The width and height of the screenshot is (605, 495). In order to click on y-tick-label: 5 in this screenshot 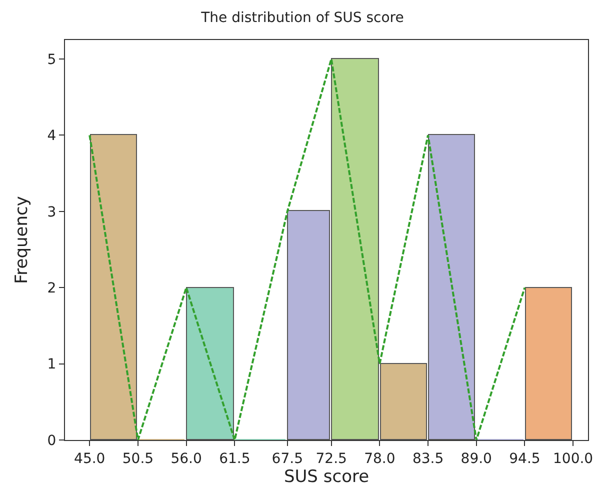, I will do `click(51, 60)`.